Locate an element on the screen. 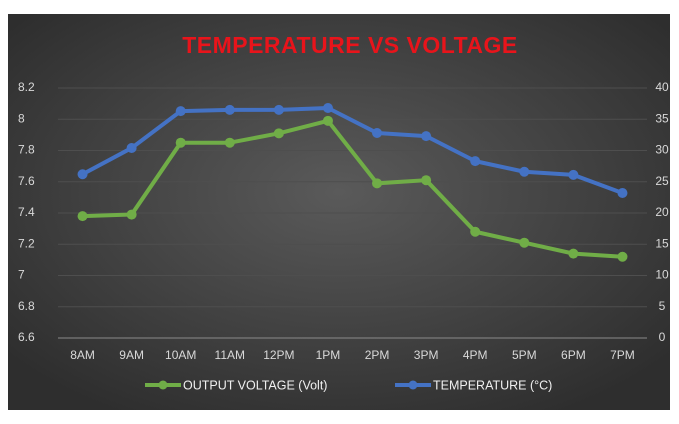  x-tick-label: 12PM is located at coordinates (278, 355).